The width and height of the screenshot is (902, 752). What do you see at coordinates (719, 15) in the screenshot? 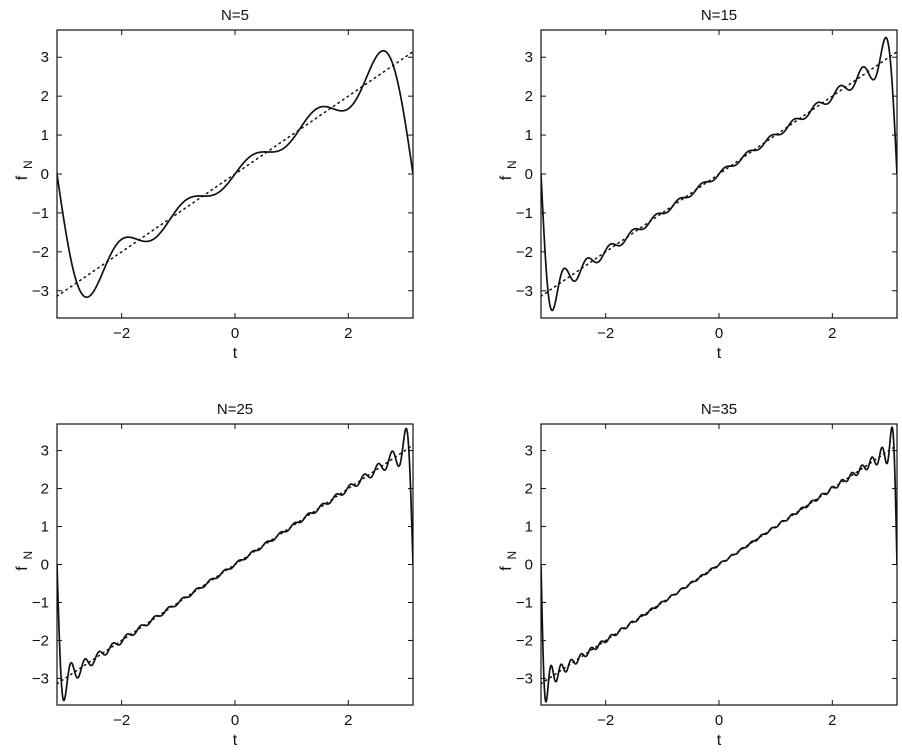
I see `panel-title: N=15` at bounding box center [719, 15].